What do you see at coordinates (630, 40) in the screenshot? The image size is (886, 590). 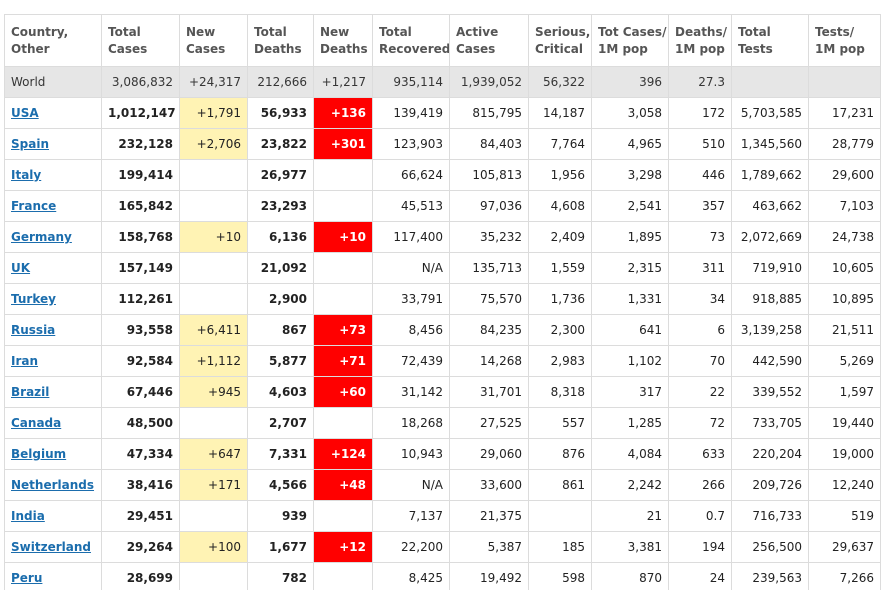 I see `cases-per-million-header: Tot Cases/1M pop` at bounding box center [630, 40].